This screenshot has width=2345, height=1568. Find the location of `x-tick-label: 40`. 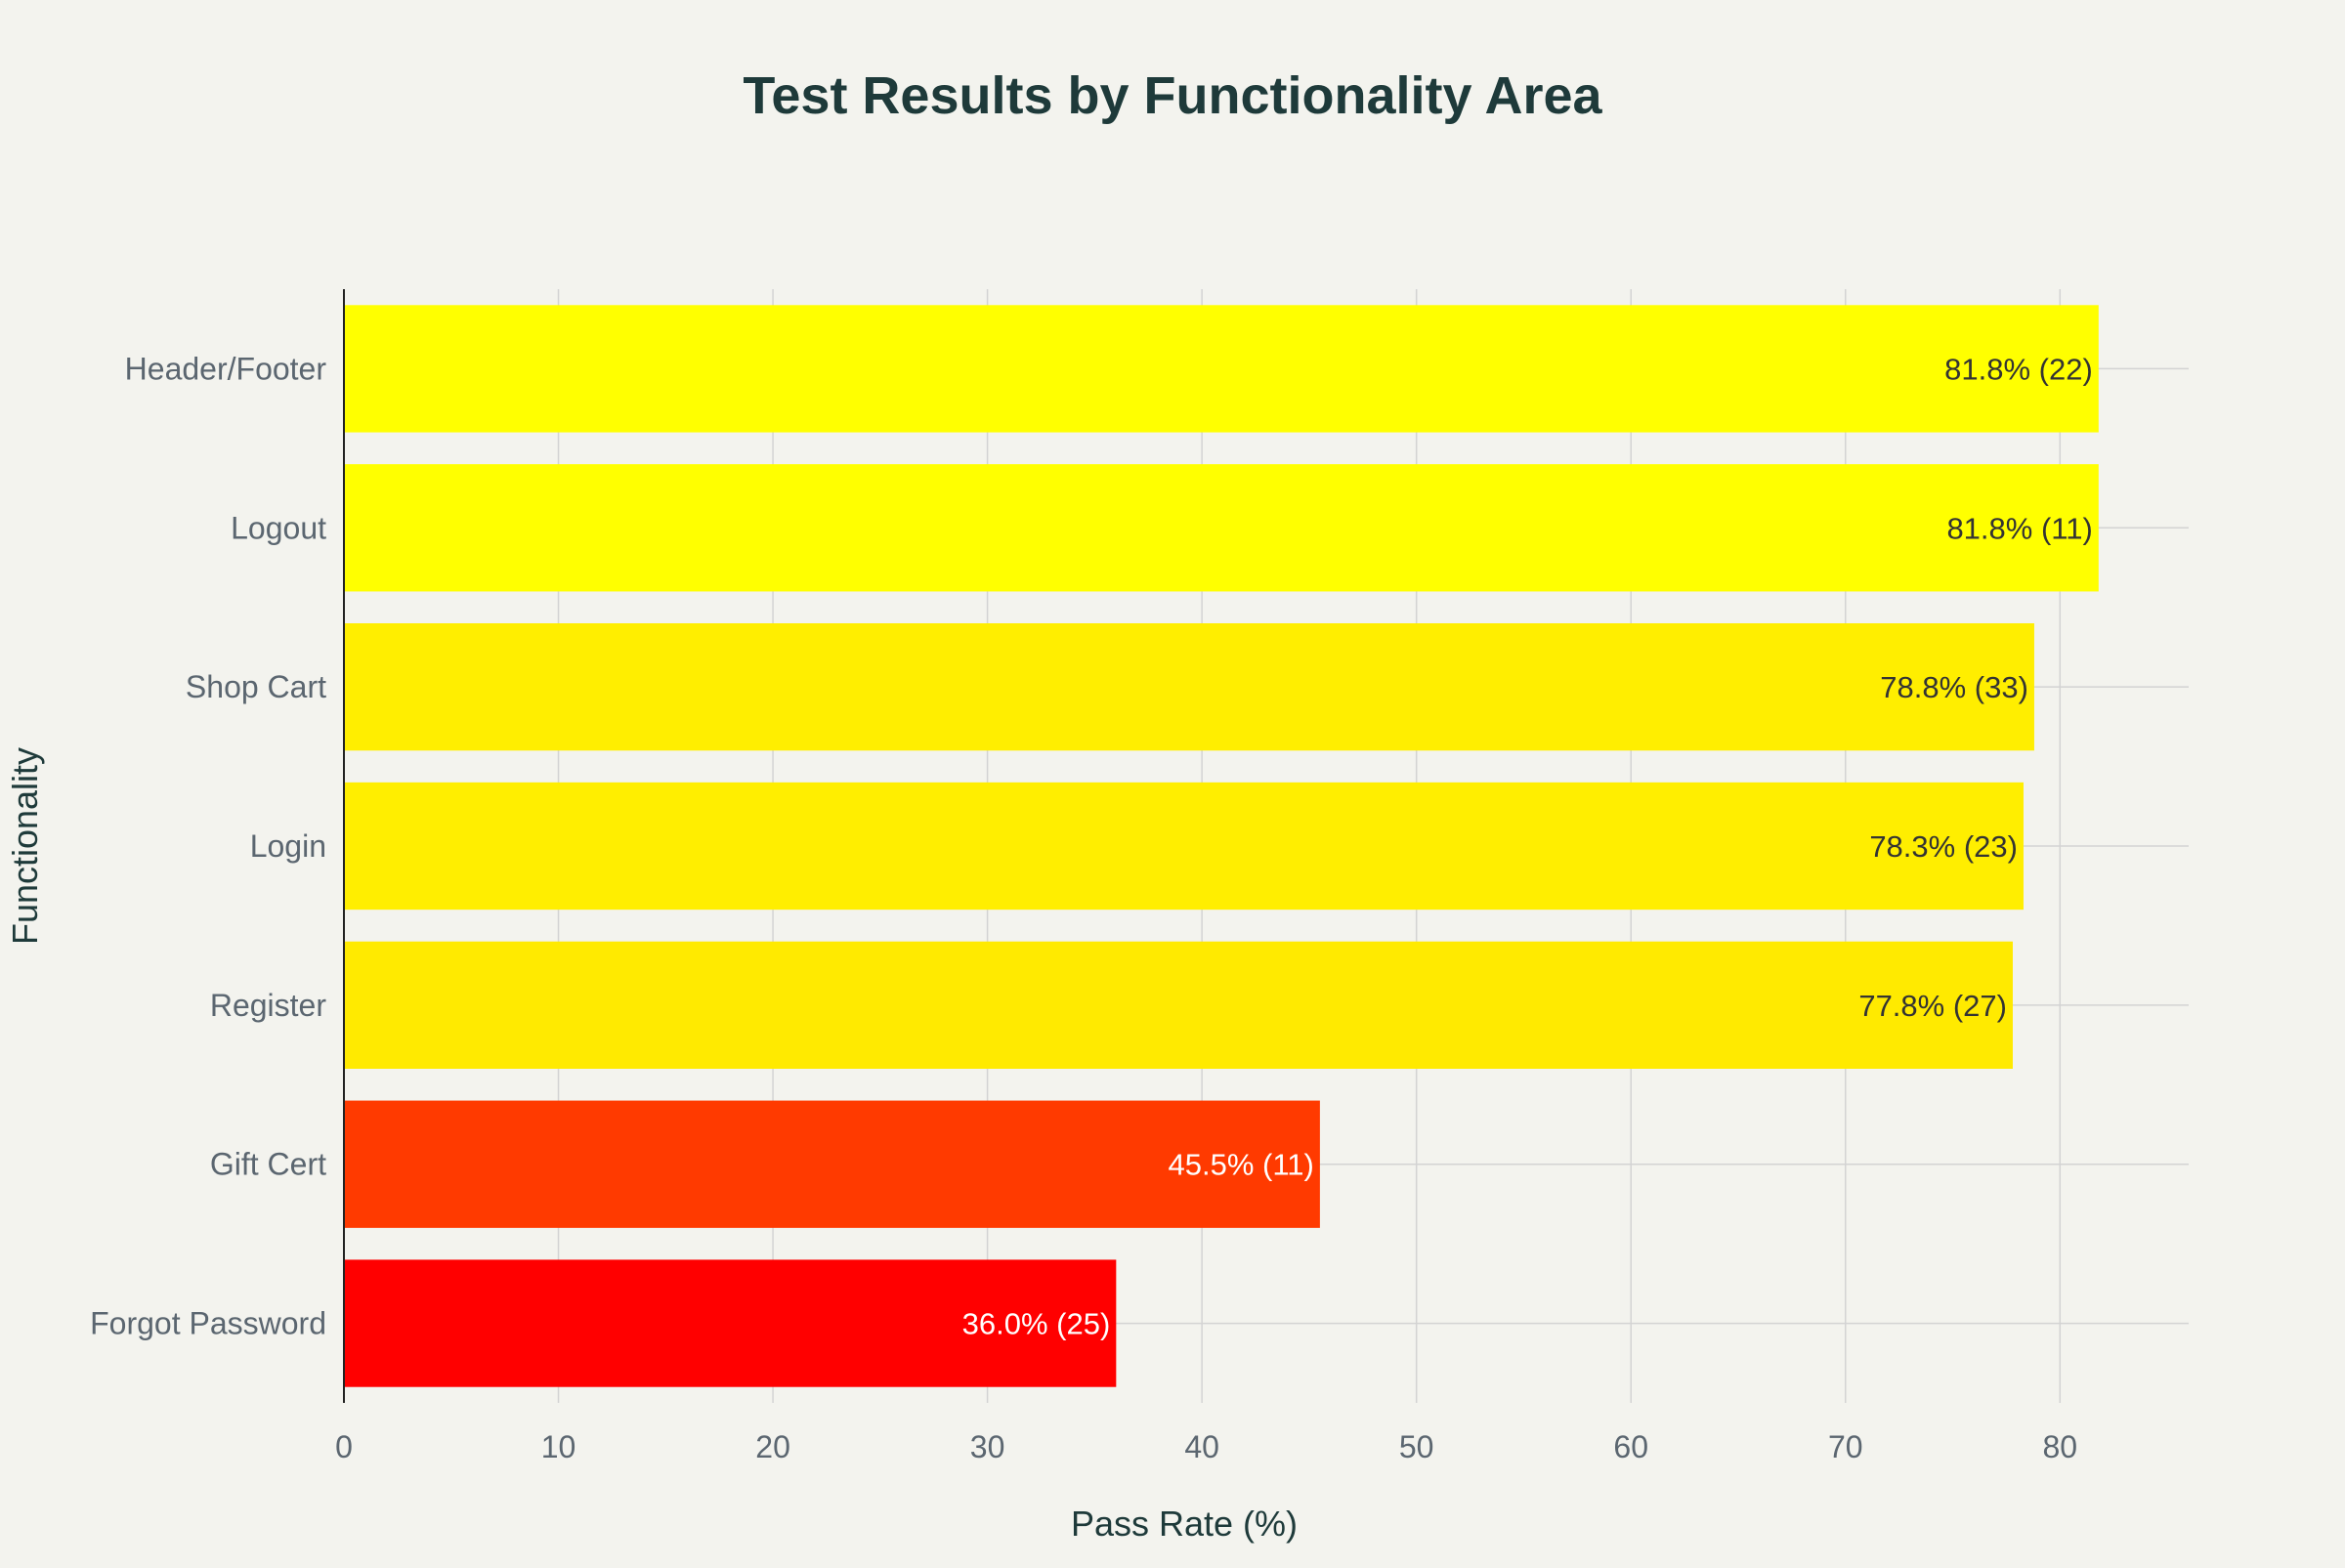

x-tick-label: 40 is located at coordinates (1201, 1446).